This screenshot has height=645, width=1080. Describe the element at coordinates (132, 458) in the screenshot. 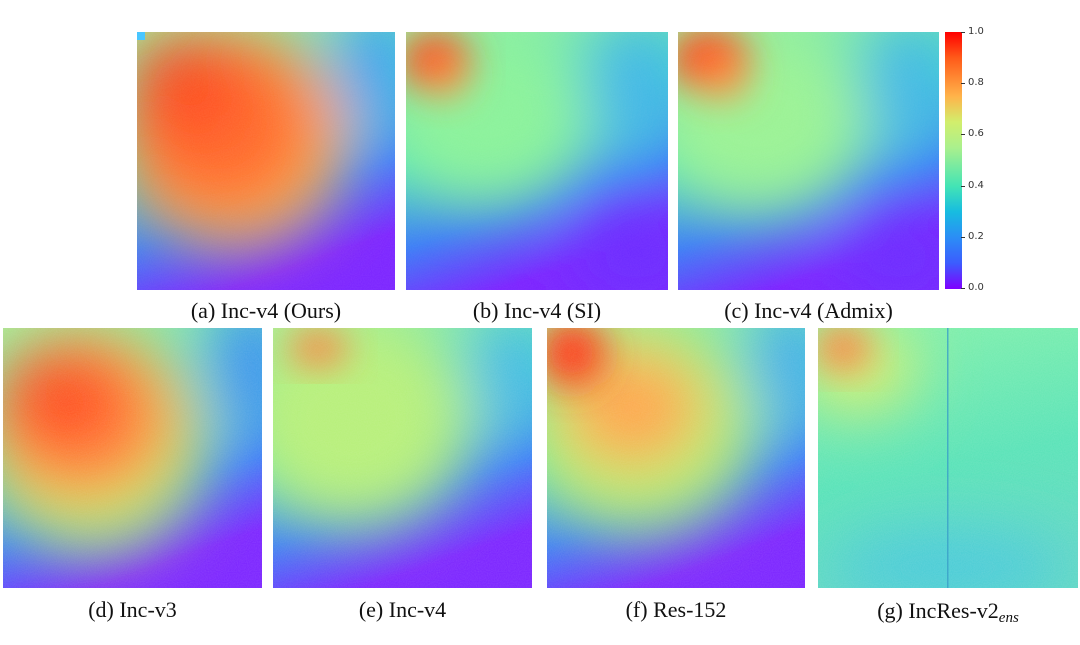

I see `heatmap-panel-d` at that location.